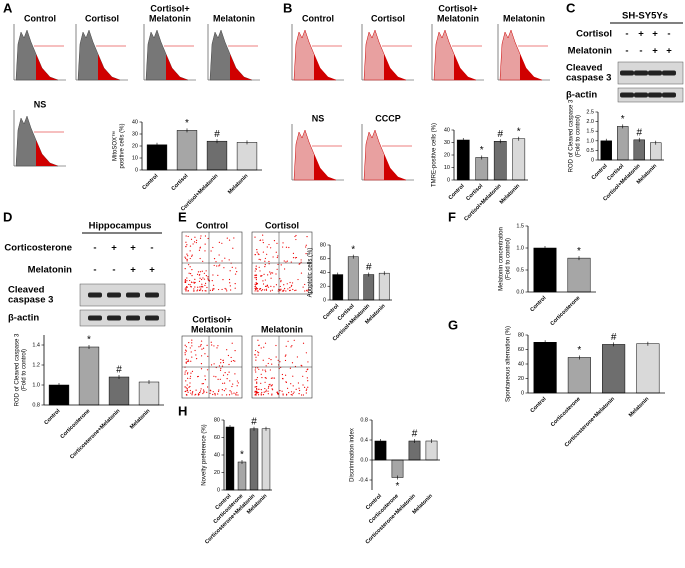 The width and height of the screenshot is (685, 568). What do you see at coordinates (590, 112) in the screenshot?
I see `y-tick-label: 2.5` at bounding box center [590, 112].